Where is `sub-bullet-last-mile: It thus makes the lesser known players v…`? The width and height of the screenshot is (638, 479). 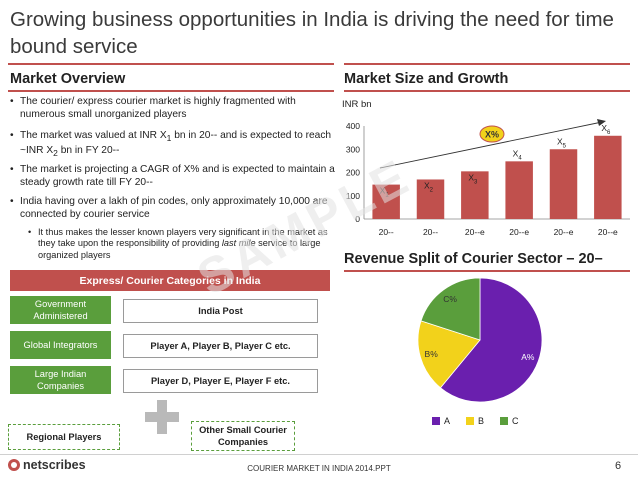 sub-bullet-last-mile: It thus makes the lesser known players v… is located at coordinates (183, 244).